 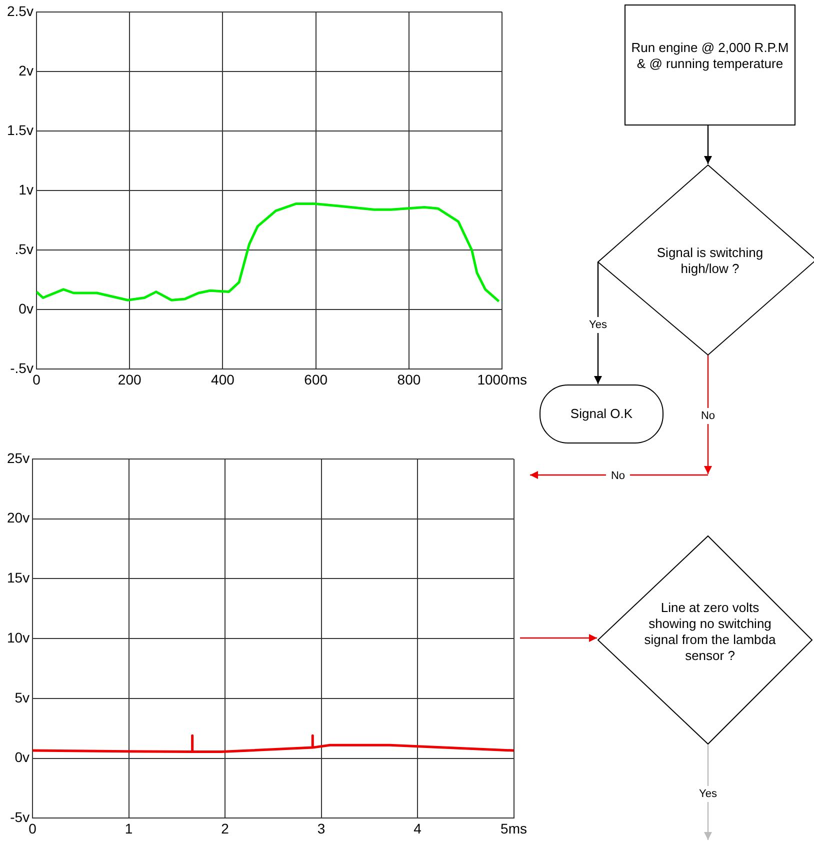 I want to click on x-tick-label: 5ms, so click(x=513, y=828).